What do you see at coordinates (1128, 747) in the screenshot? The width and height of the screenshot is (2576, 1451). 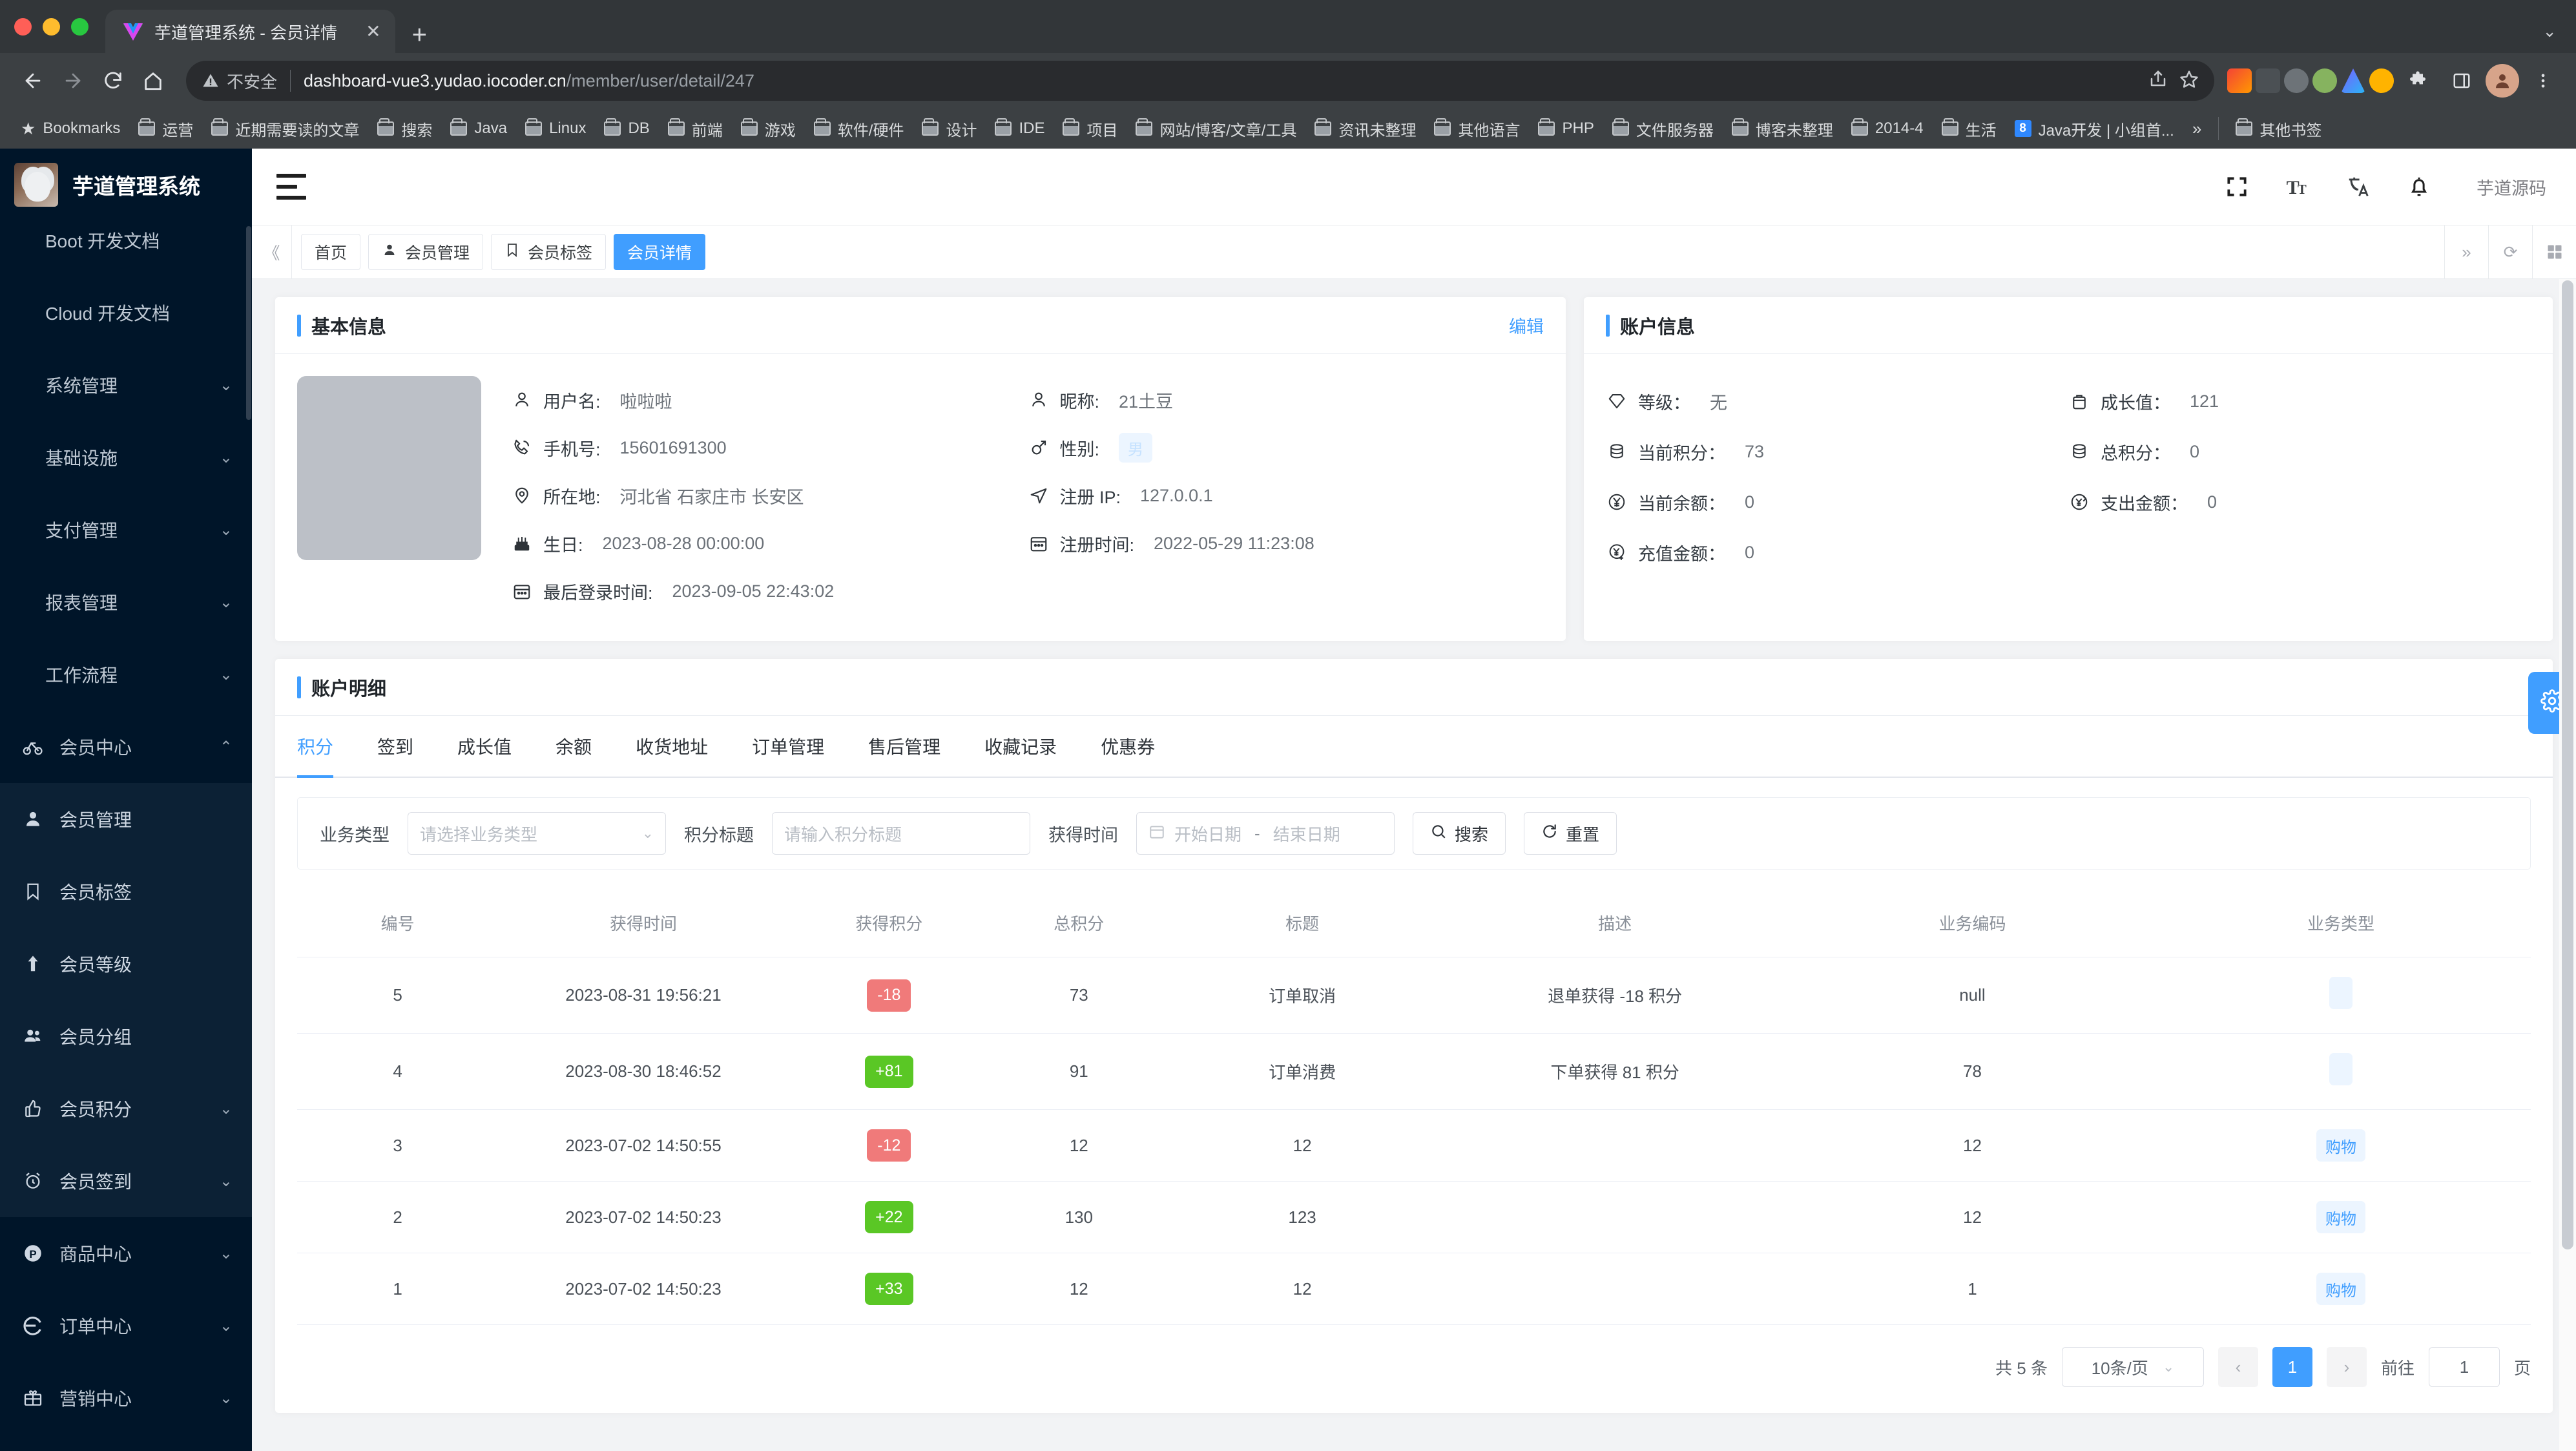 I see `tab-coupons: 优惠券` at bounding box center [1128, 747].